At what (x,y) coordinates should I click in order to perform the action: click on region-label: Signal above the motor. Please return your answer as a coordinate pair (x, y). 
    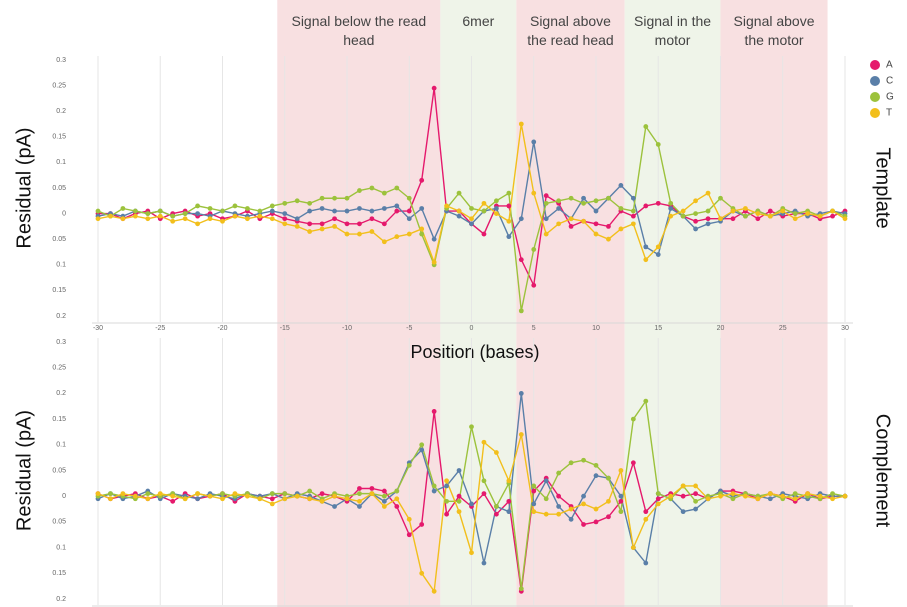
    Looking at the image, I should click on (774, 30).